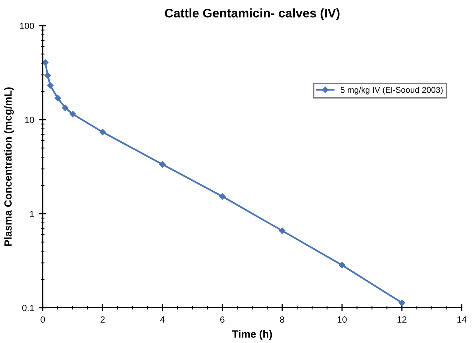 Image resolution: width=474 pixels, height=343 pixels. I want to click on x-tick-label: 4, so click(162, 319).